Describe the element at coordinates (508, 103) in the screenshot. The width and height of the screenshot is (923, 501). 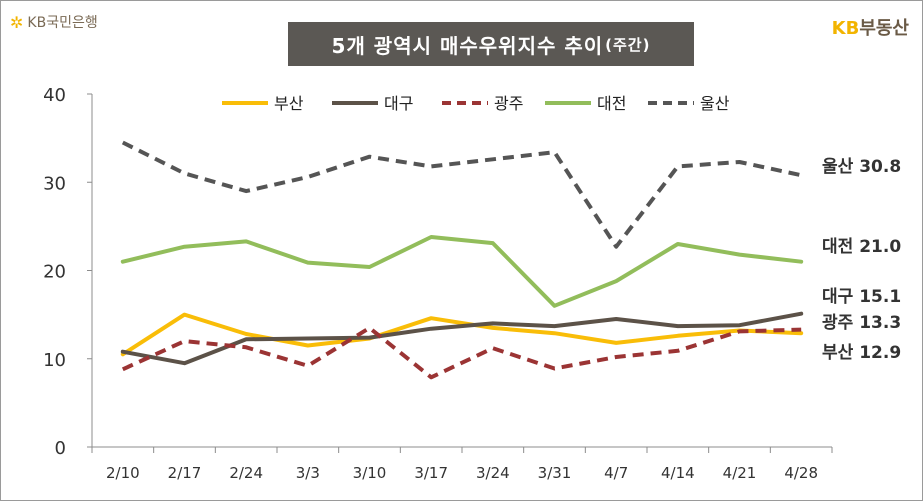
I see `legend-label-광주: 광주` at that location.